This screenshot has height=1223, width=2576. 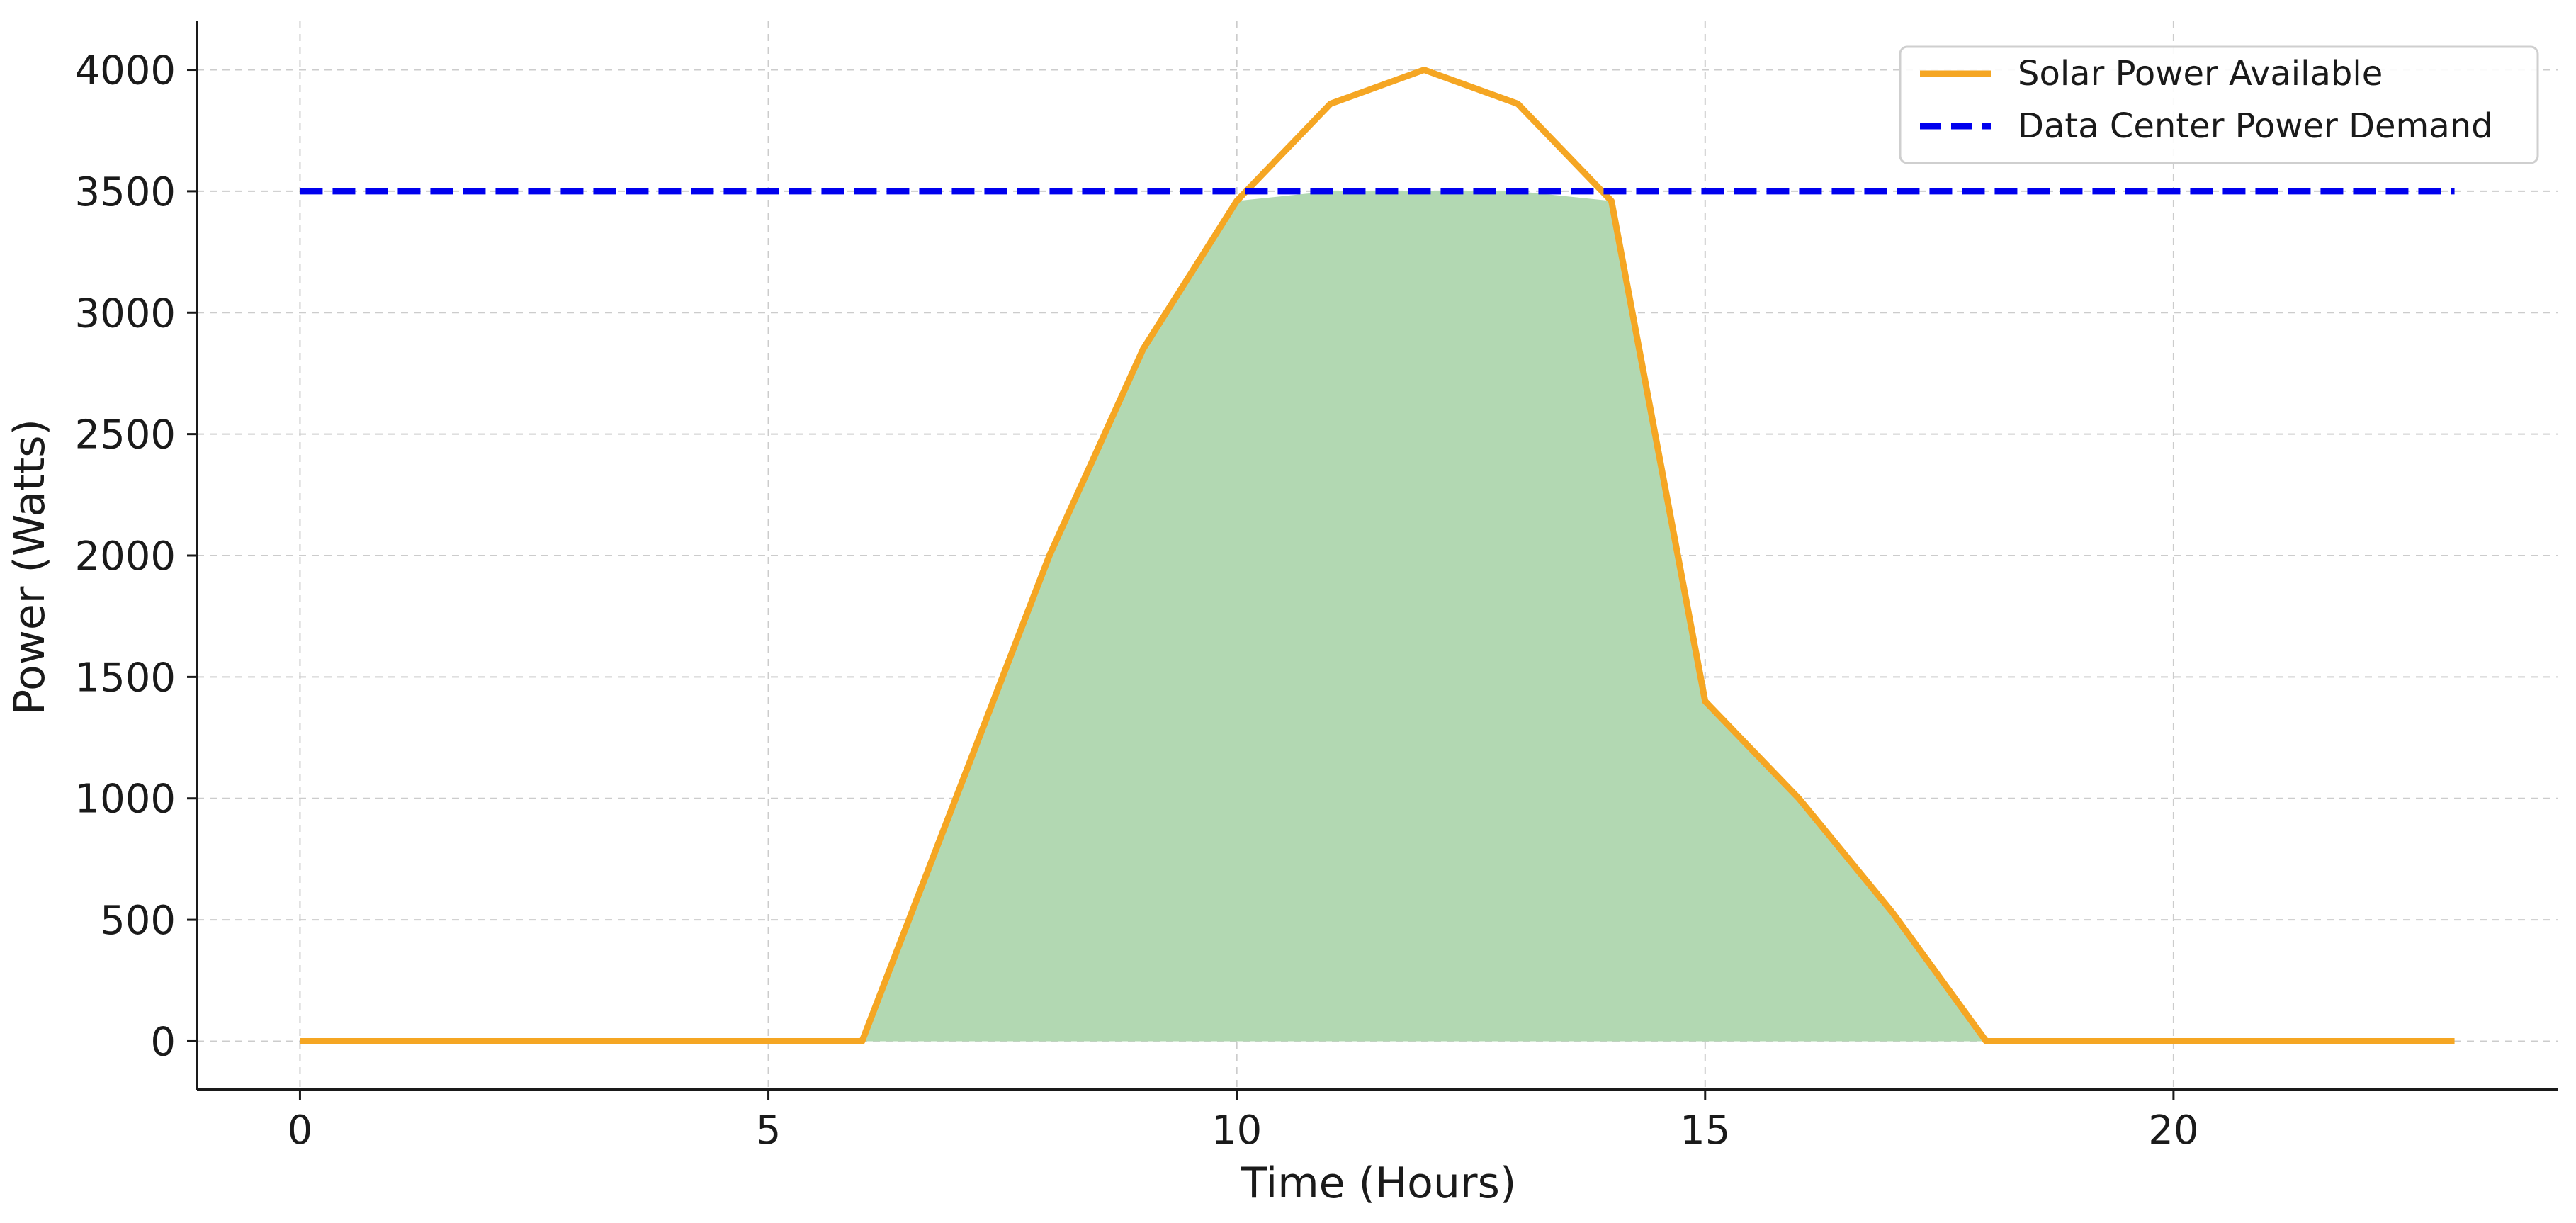 I want to click on y-tick-label-1500: 1500, so click(x=125, y=678).